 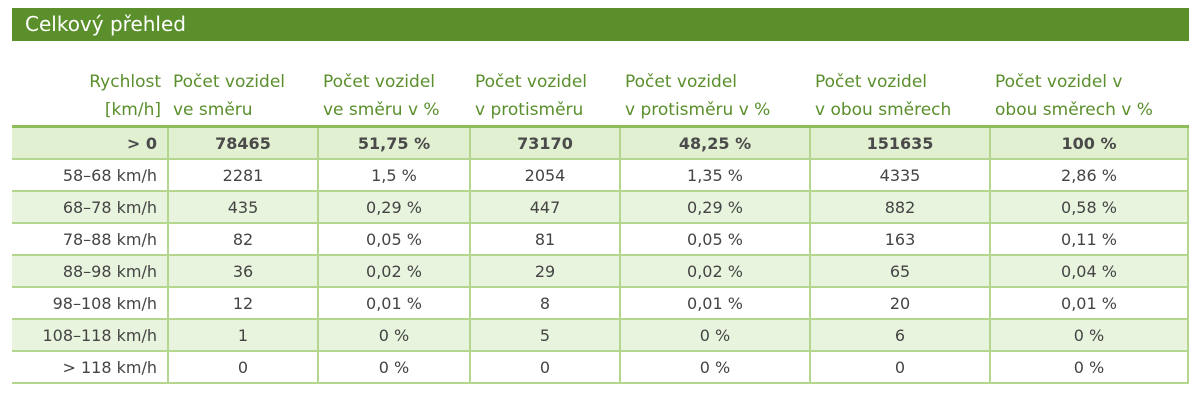 What do you see at coordinates (544, 144) in the screenshot?
I see `cell-count-opposite: 73170` at bounding box center [544, 144].